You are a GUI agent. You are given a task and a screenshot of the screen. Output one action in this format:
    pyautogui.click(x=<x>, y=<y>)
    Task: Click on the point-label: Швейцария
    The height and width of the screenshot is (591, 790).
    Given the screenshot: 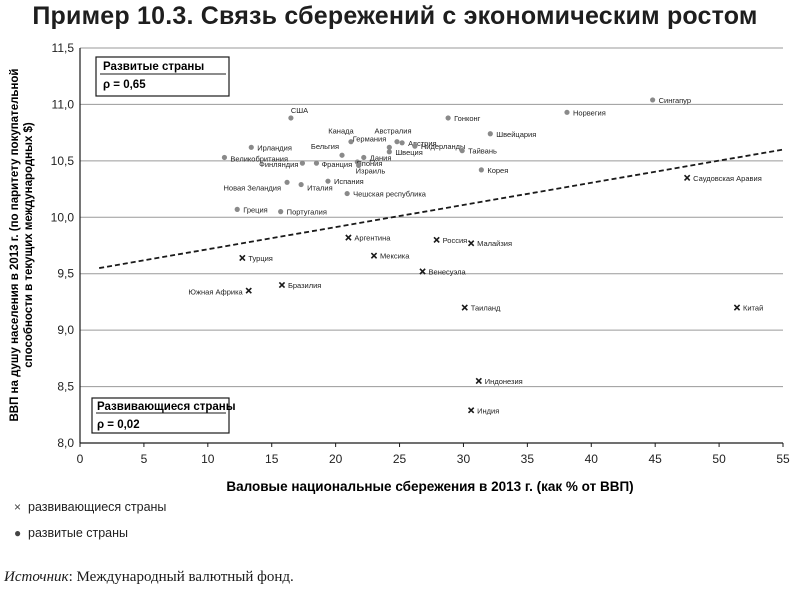 What is the action you would take?
    pyautogui.click(x=516, y=134)
    